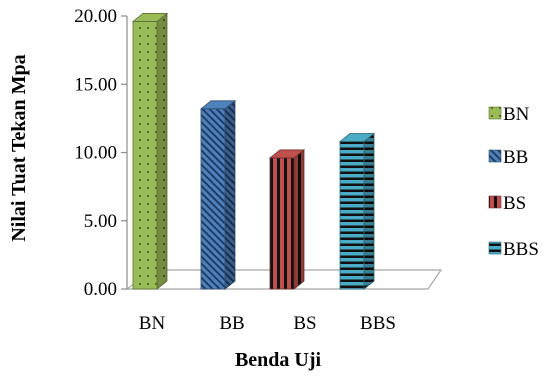 The image size is (555, 378). I want to click on x-tick-label: BBS, so click(378, 323).